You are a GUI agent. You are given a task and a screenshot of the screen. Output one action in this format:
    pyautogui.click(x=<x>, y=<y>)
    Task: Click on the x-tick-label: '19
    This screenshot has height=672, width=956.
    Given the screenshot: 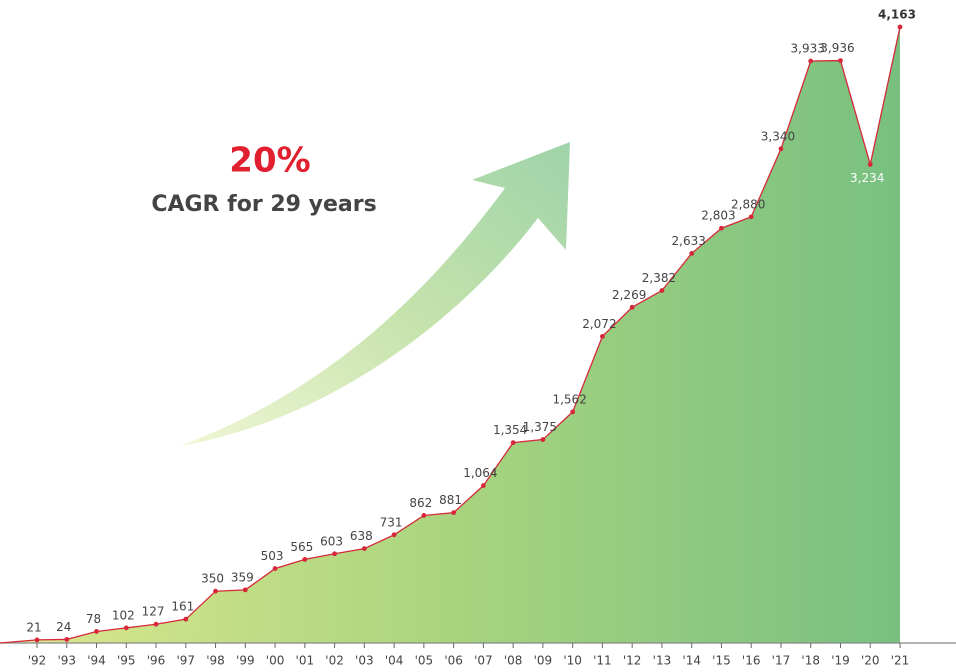 What is the action you would take?
    pyautogui.click(x=840, y=661)
    